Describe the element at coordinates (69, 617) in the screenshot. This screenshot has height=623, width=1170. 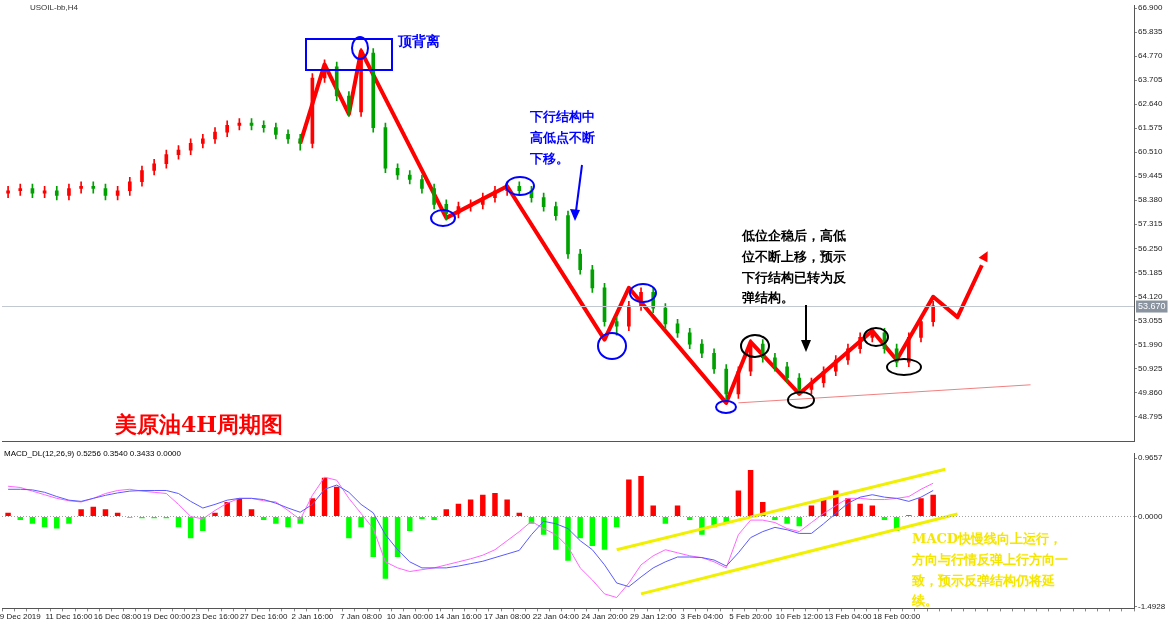
I see `x-tick-label: 11 Dec 16:00` at that location.